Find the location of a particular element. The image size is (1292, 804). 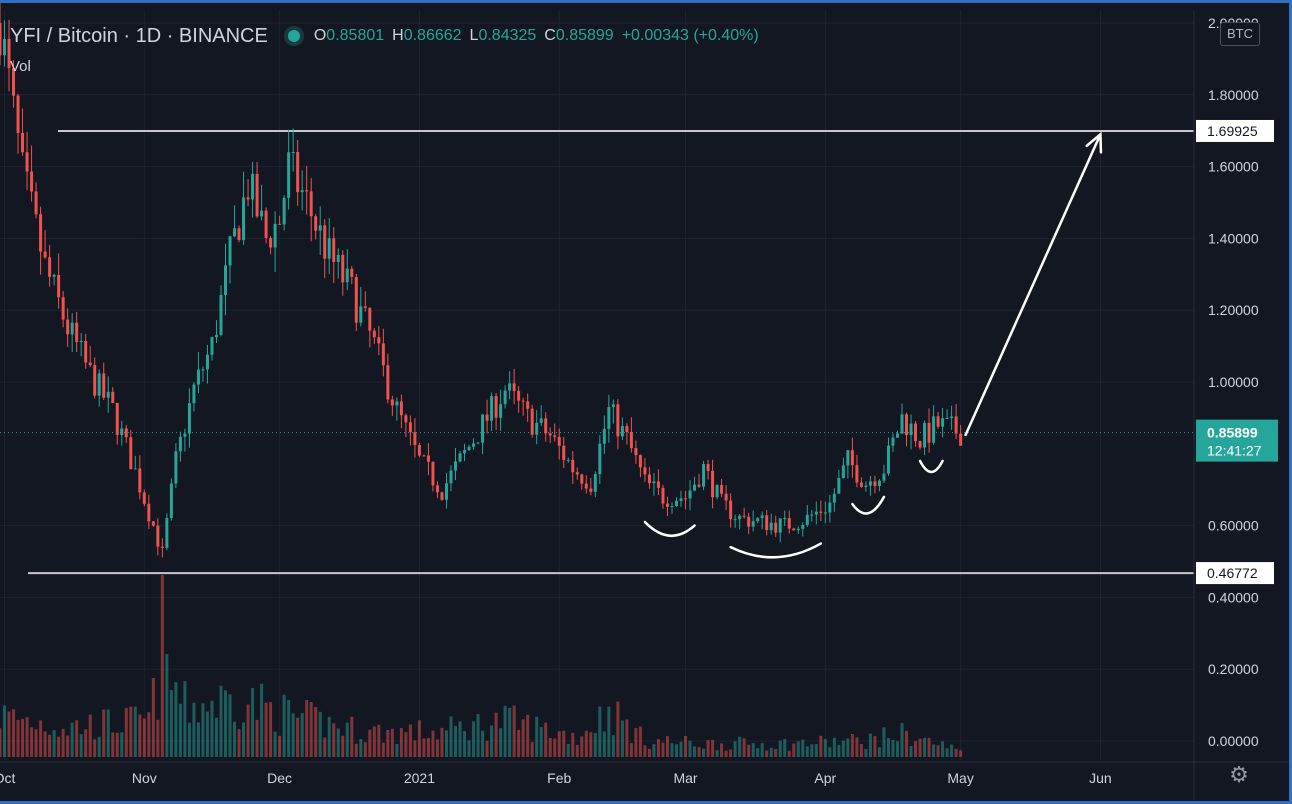

gear-icon: ⚙ is located at coordinates (1239, 774).